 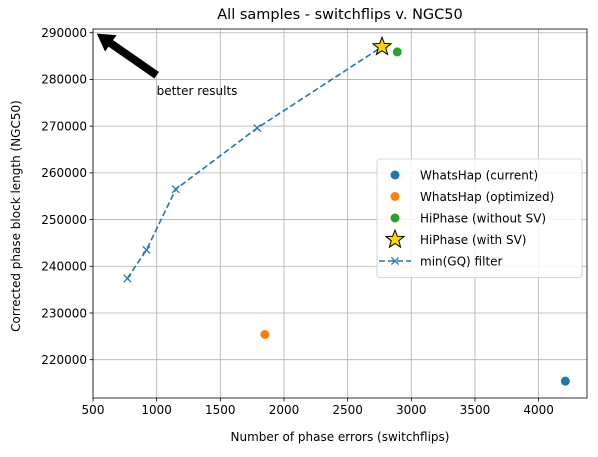 I want to click on y-tick-label: 290000, so click(x=64, y=33).